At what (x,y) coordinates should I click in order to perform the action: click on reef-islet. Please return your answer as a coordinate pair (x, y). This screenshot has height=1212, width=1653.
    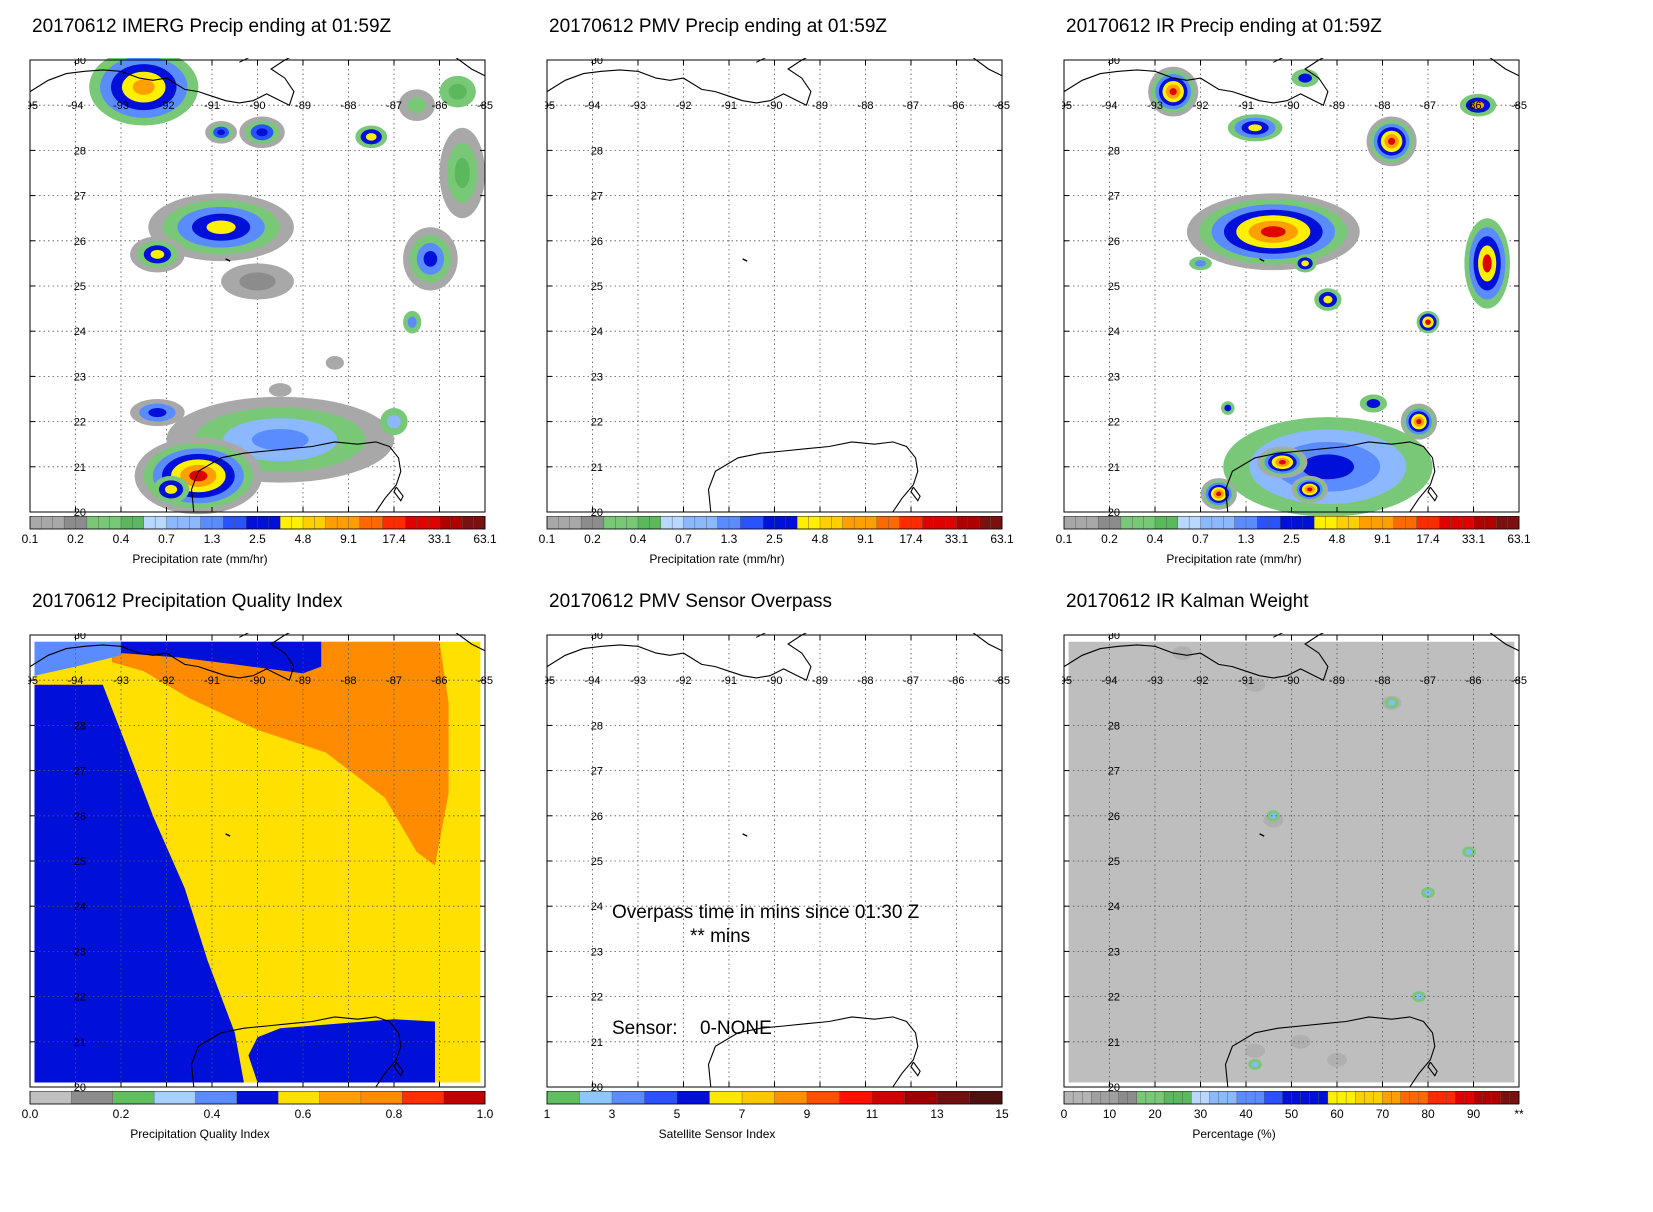
    Looking at the image, I should click on (745, 835).